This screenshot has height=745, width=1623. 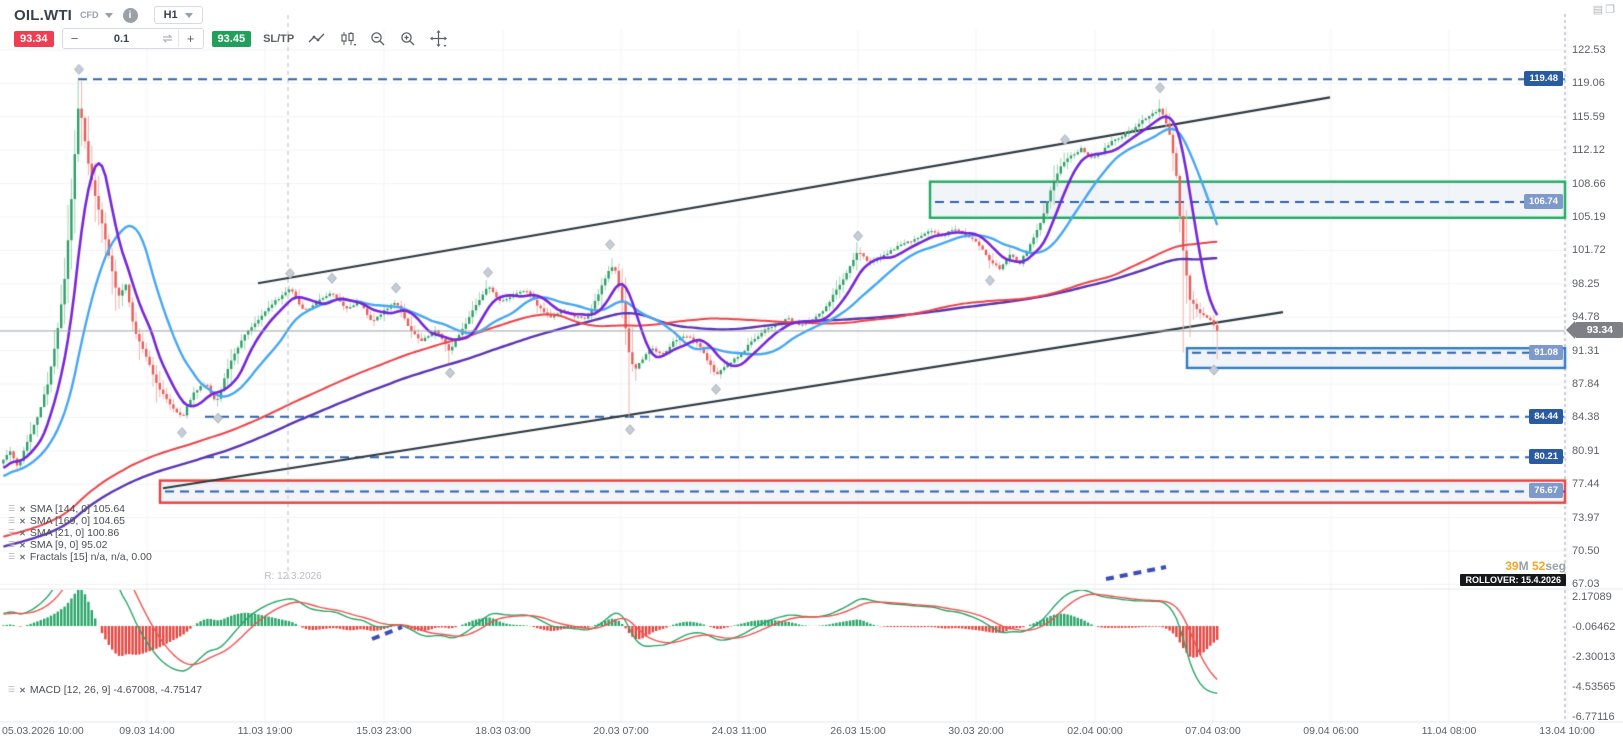 I want to click on price-tick-label: 73.97, so click(x=1586, y=517).